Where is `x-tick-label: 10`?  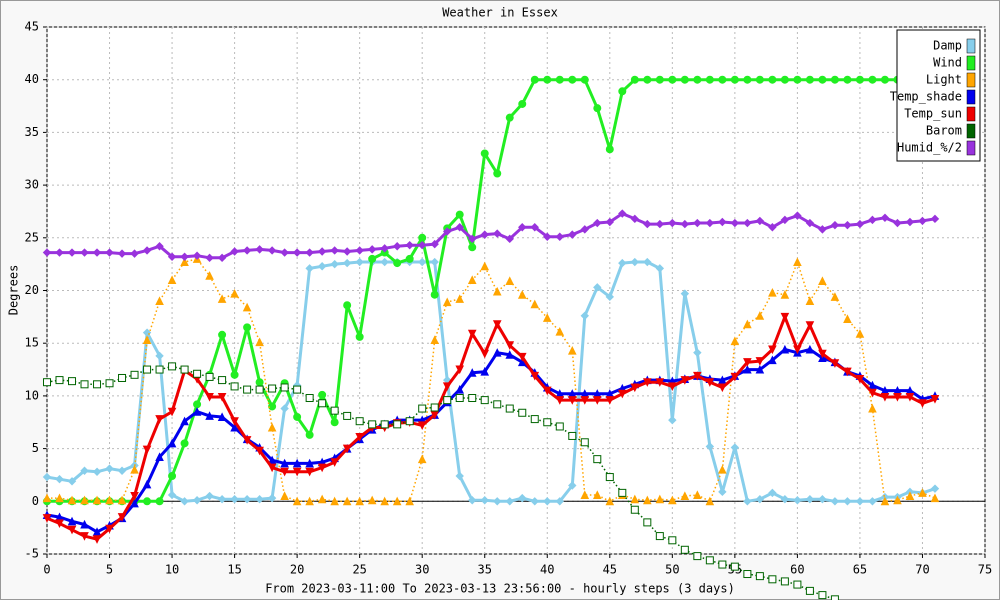
x-tick-label: 10 is located at coordinates (172, 570).